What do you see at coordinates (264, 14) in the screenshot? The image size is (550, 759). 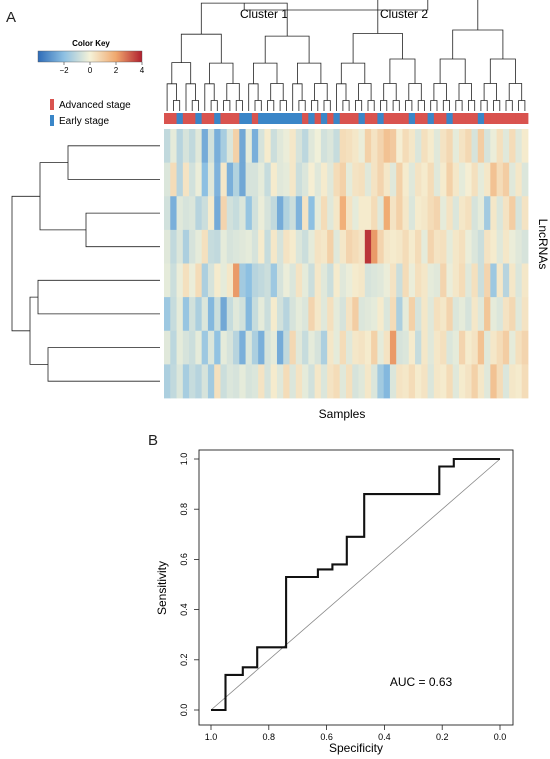 I see `cluster-1-label: Cluster 1` at bounding box center [264, 14].